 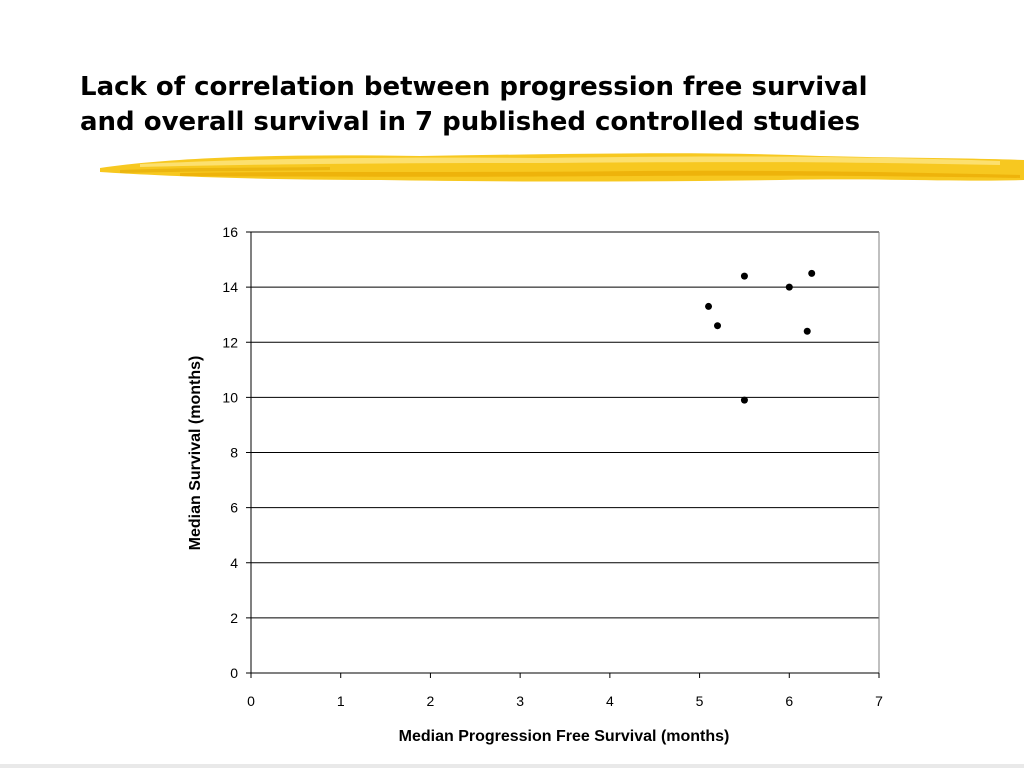 What do you see at coordinates (760, 336) in the screenshot?
I see `data-points` at bounding box center [760, 336].